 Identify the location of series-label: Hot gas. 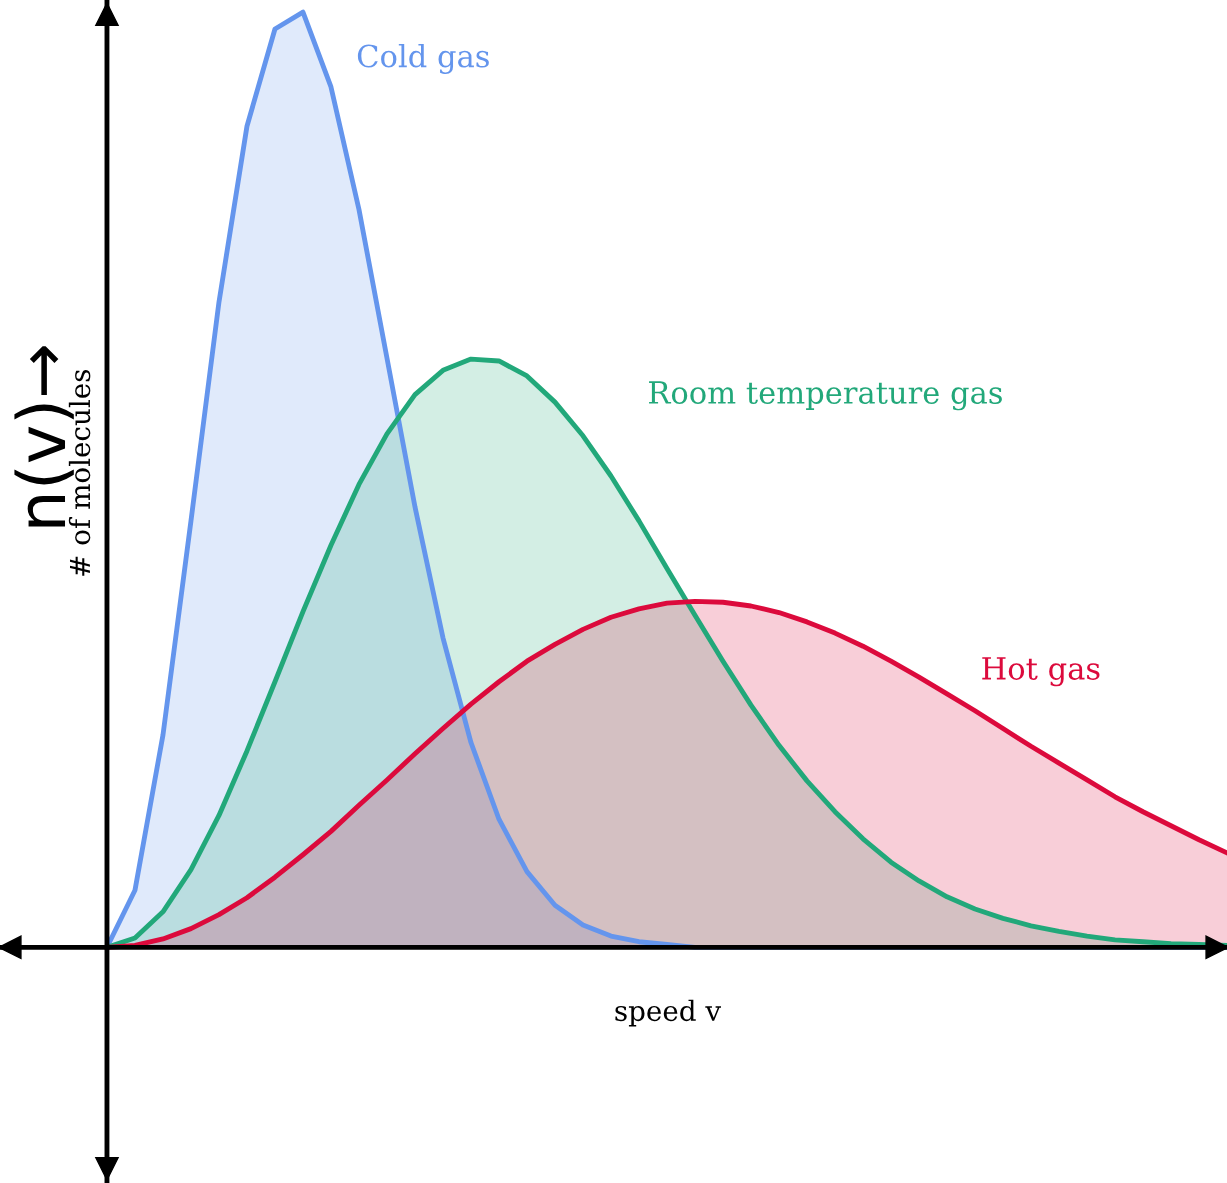
(1041, 672).